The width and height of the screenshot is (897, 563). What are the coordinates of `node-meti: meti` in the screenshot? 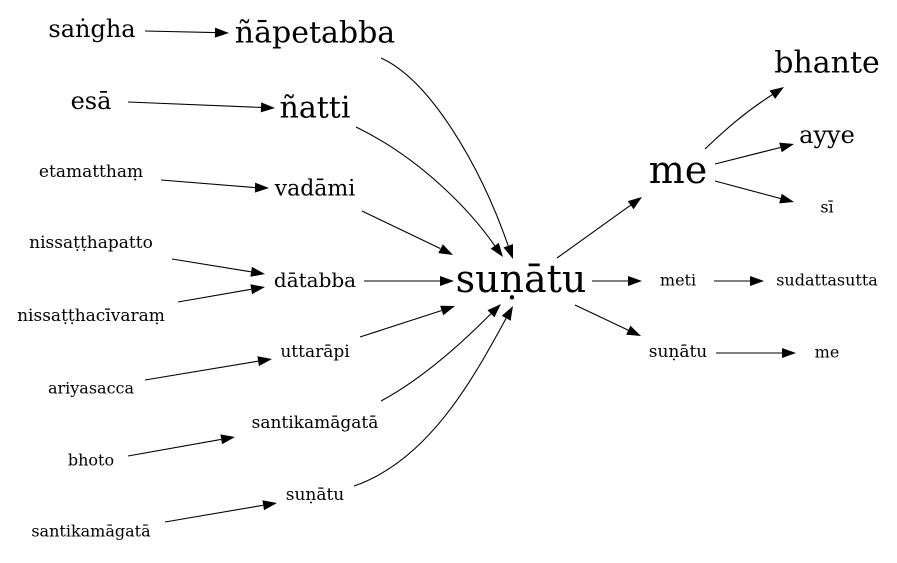 It's located at (678, 280).